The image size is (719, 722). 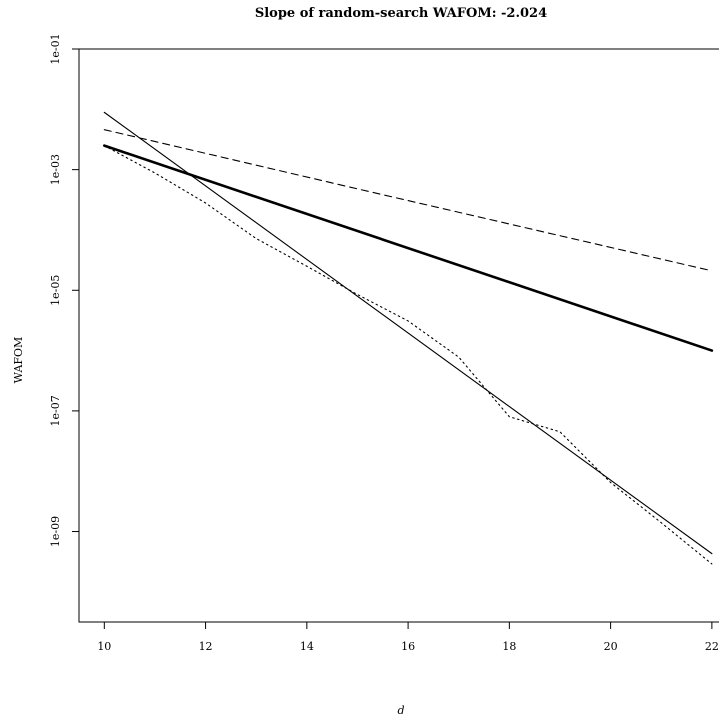 What do you see at coordinates (55, 410) in the screenshot?
I see `y-tick-label: 1e-07` at bounding box center [55, 410].